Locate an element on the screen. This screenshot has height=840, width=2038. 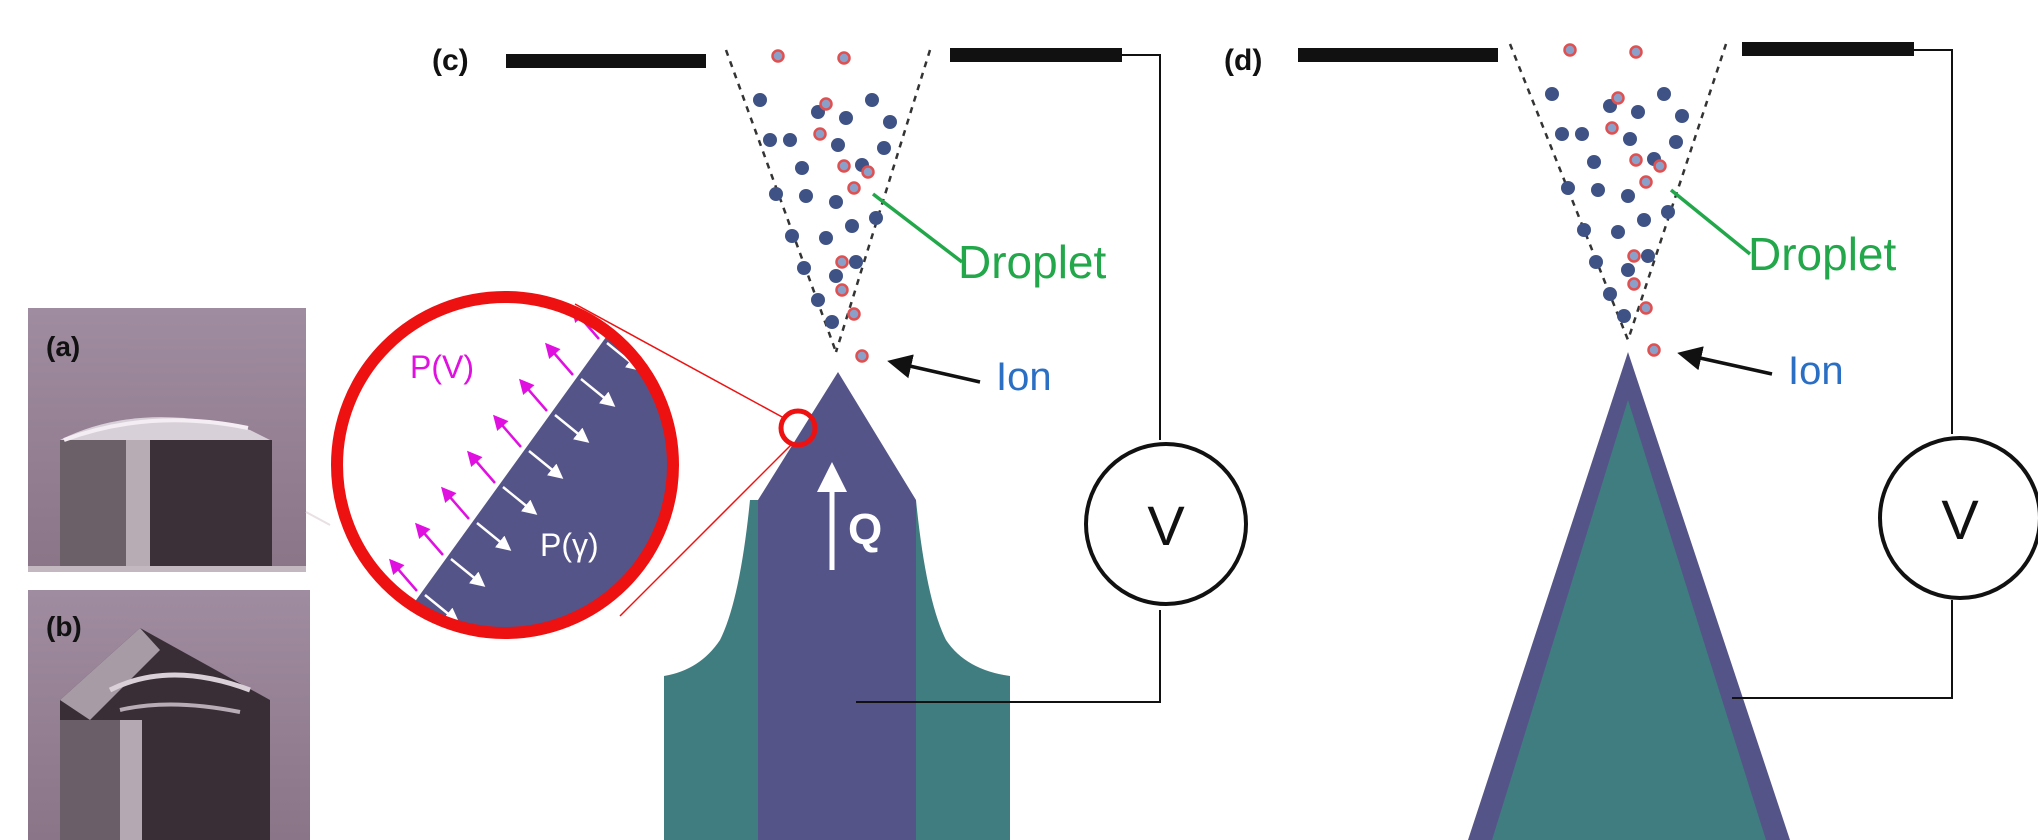
magnifier-ring-icon is located at coordinates (798, 428).